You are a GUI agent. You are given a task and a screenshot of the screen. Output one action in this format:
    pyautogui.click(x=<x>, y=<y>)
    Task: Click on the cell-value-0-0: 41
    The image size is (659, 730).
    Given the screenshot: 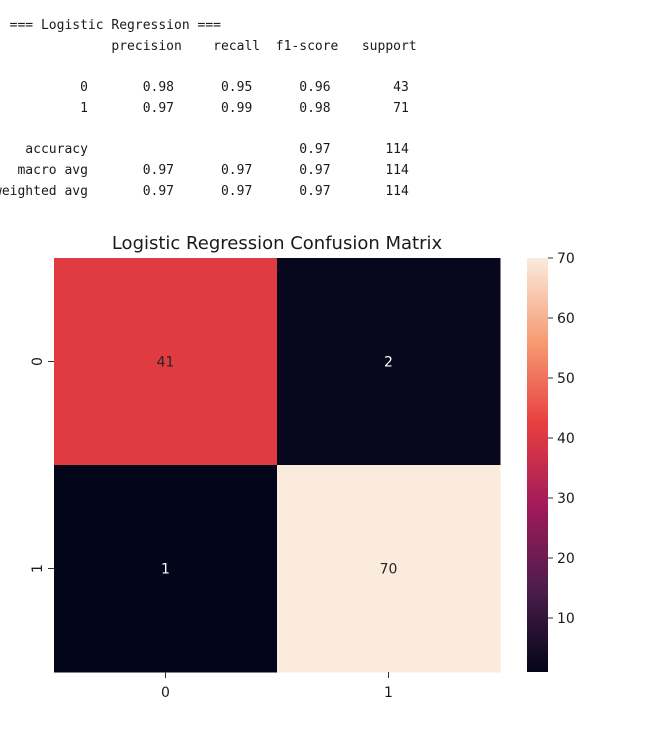 What is the action you would take?
    pyautogui.click(x=166, y=363)
    